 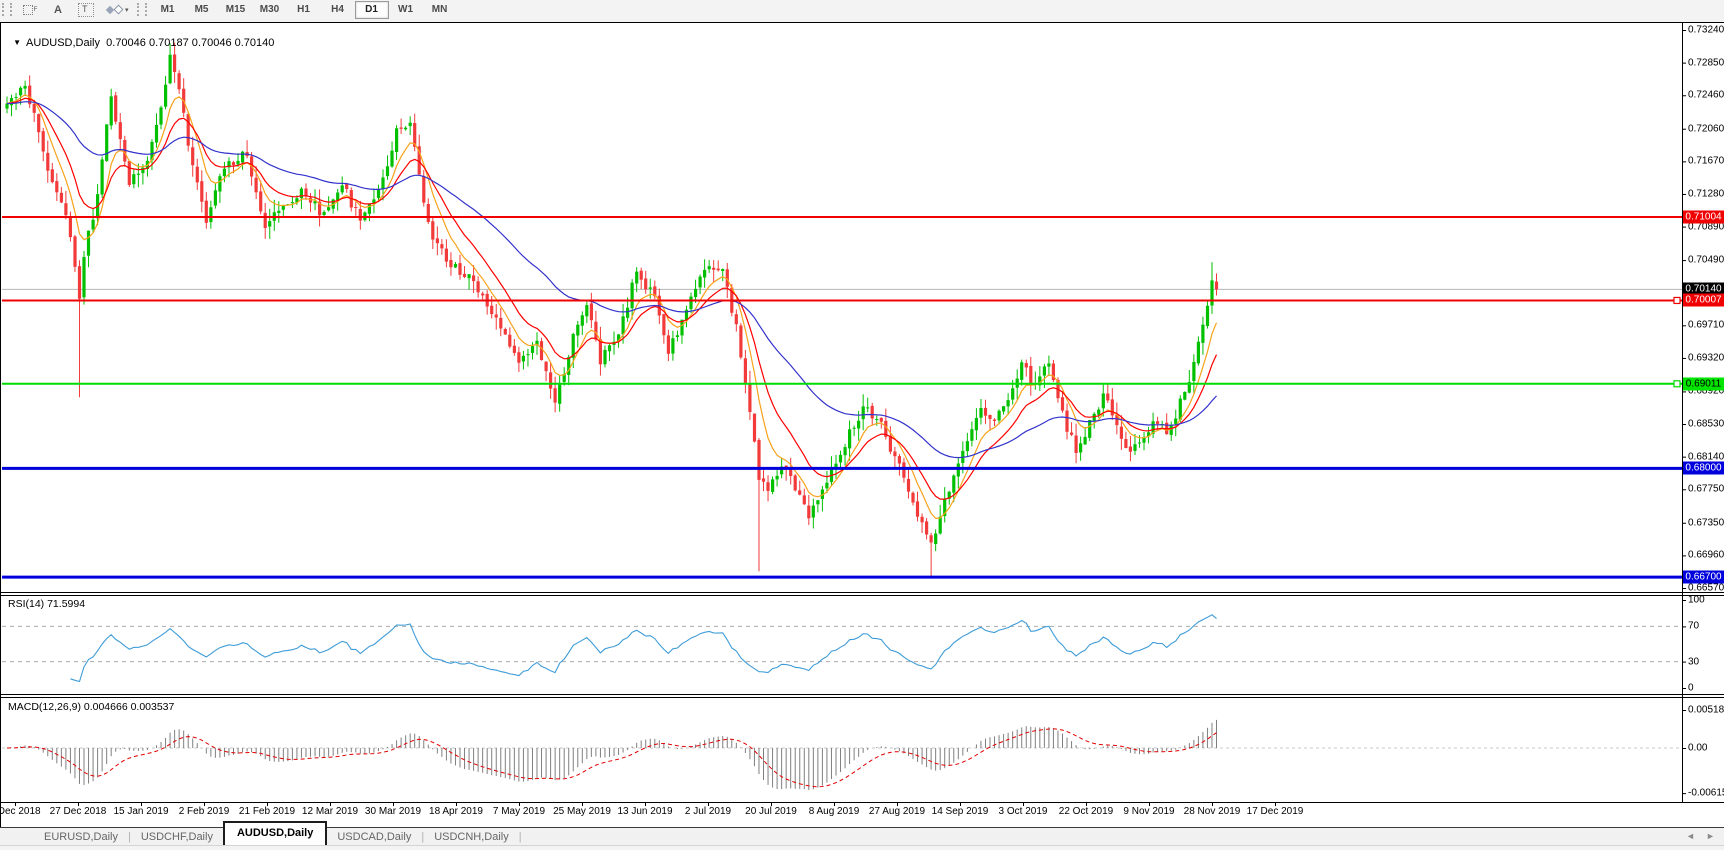 What do you see at coordinates (20, 811) in the screenshot?
I see `date-label: 8 Dec 2018` at bounding box center [20, 811].